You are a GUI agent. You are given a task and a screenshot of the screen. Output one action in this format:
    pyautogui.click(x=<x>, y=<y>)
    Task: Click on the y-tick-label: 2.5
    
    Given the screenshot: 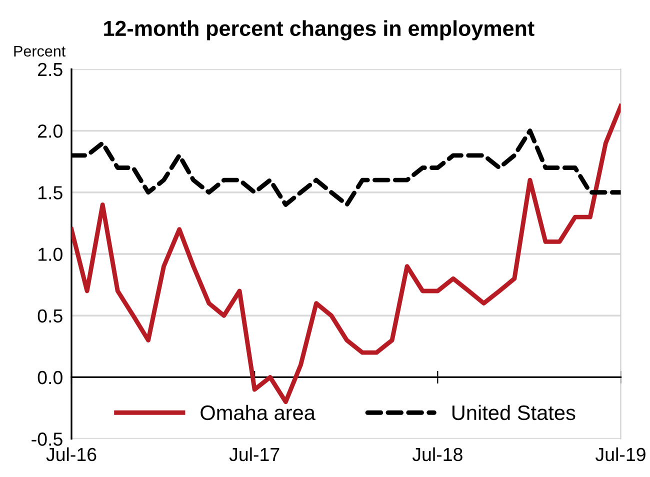 What is the action you would take?
    pyautogui.click(x=50, y=69)
    